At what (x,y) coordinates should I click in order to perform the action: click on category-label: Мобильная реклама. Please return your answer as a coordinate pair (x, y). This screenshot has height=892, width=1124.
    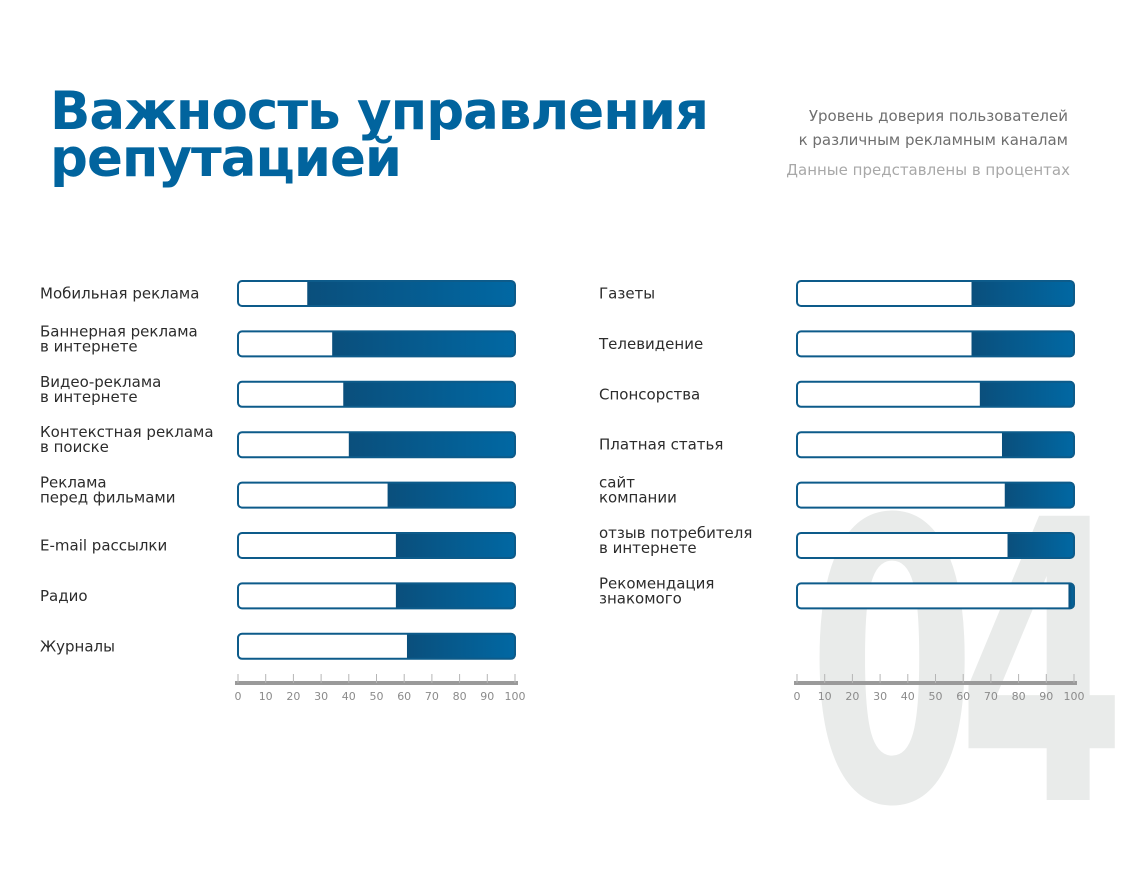
    Looking at the image, I should click on (119, 294).